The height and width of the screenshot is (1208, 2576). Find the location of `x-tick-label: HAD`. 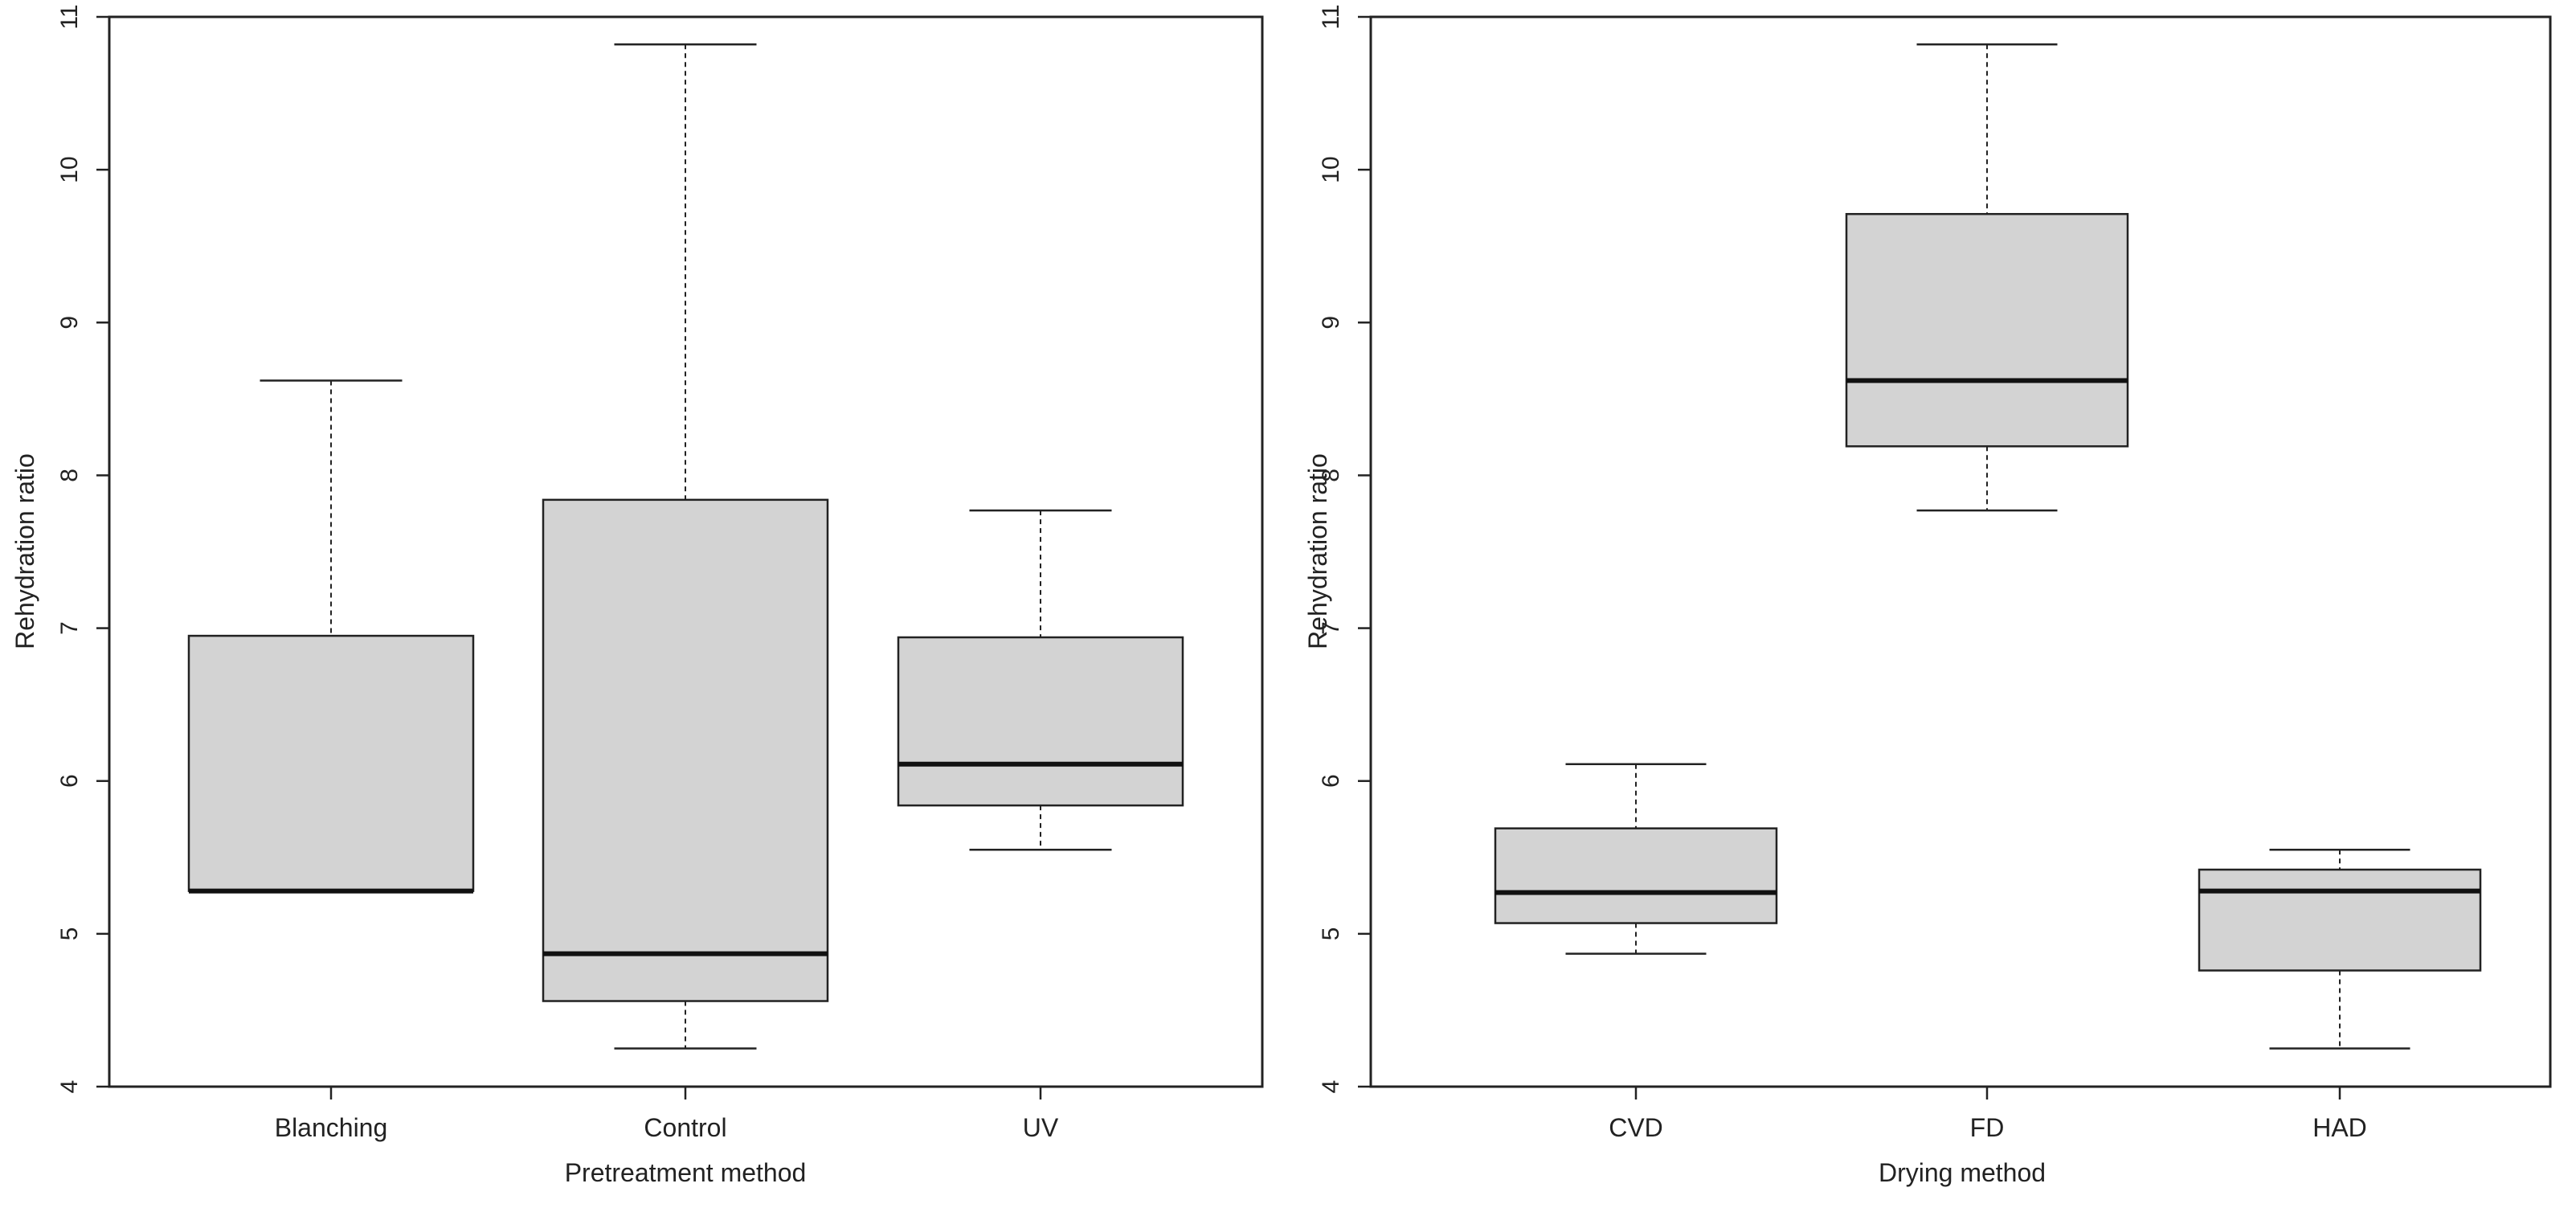

x-tick-label: HAD is located at coordinates (2339, 1127).